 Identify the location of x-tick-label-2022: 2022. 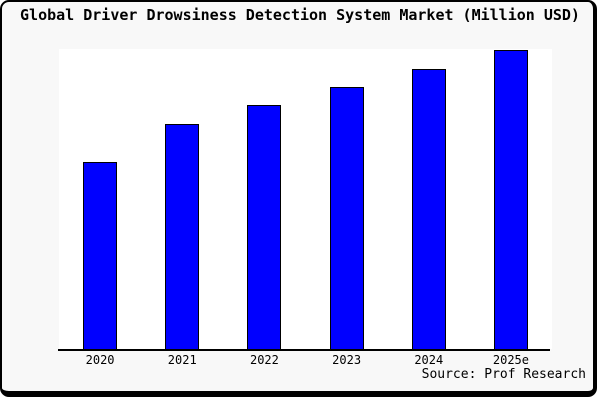
(264, 360).